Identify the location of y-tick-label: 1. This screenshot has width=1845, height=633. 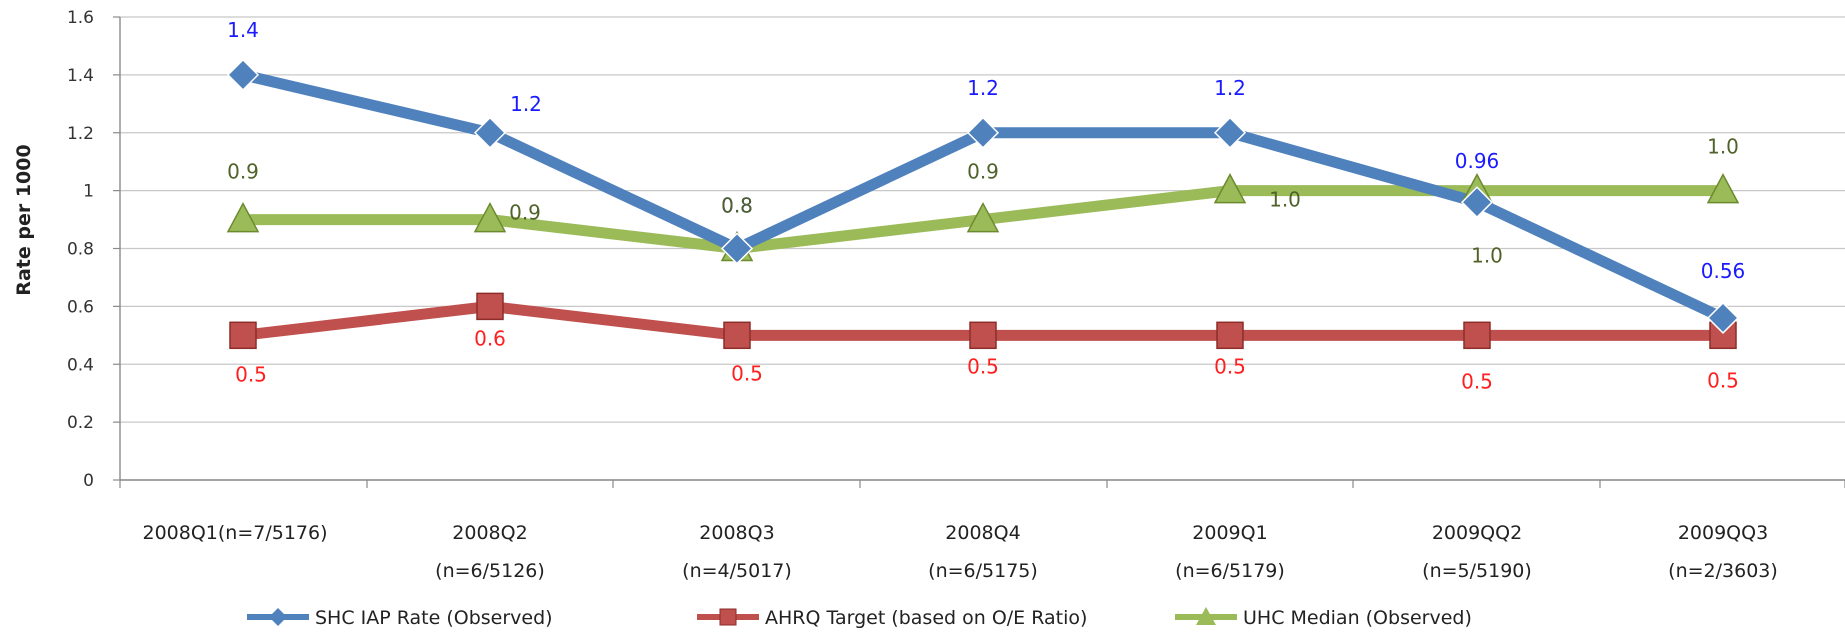
(88, 192).